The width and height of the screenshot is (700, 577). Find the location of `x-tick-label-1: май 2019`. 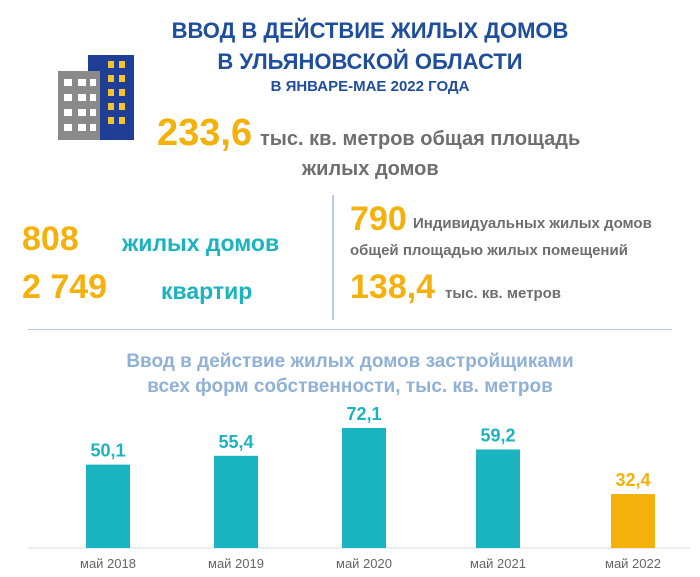

x-tick-label-1: май 2019 is located at coordinates (236, 563).